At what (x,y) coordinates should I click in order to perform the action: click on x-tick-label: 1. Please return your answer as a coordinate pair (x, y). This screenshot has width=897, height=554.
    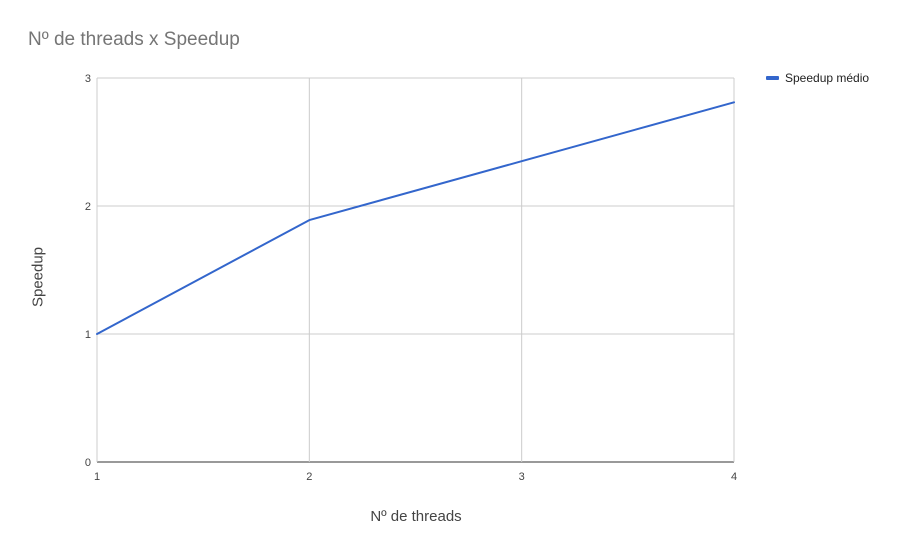
    Looking at the image, I should click on (97, 477).